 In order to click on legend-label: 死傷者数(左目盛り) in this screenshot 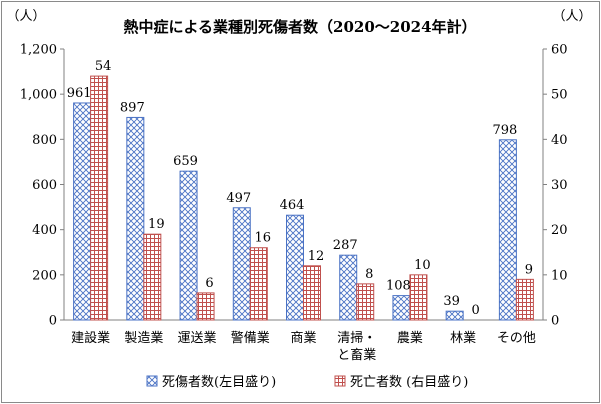, I will do `click(219, 382)`.